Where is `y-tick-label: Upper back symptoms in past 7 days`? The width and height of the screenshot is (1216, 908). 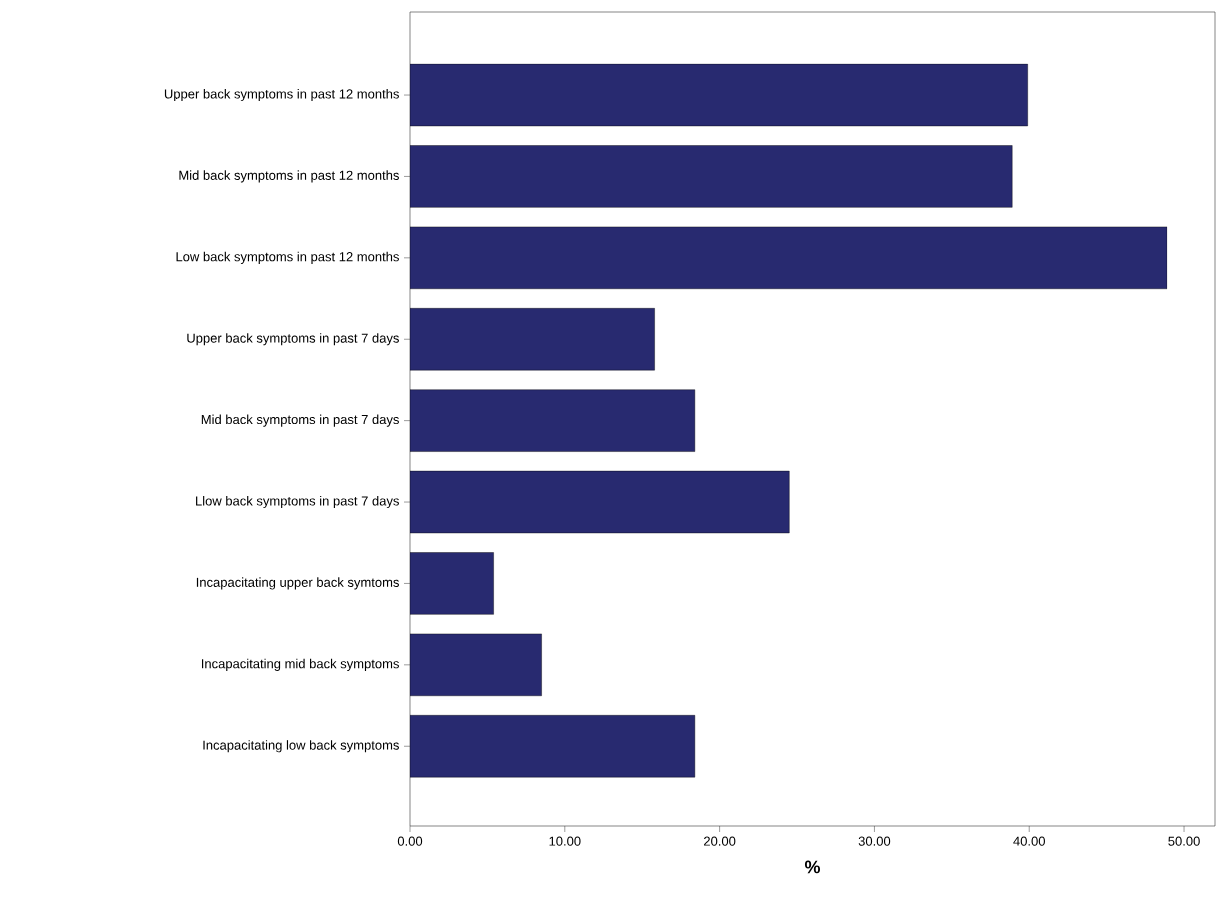
y-tick-label: Upper back symptoms in past 7 days is located at coordinates (293, 339).